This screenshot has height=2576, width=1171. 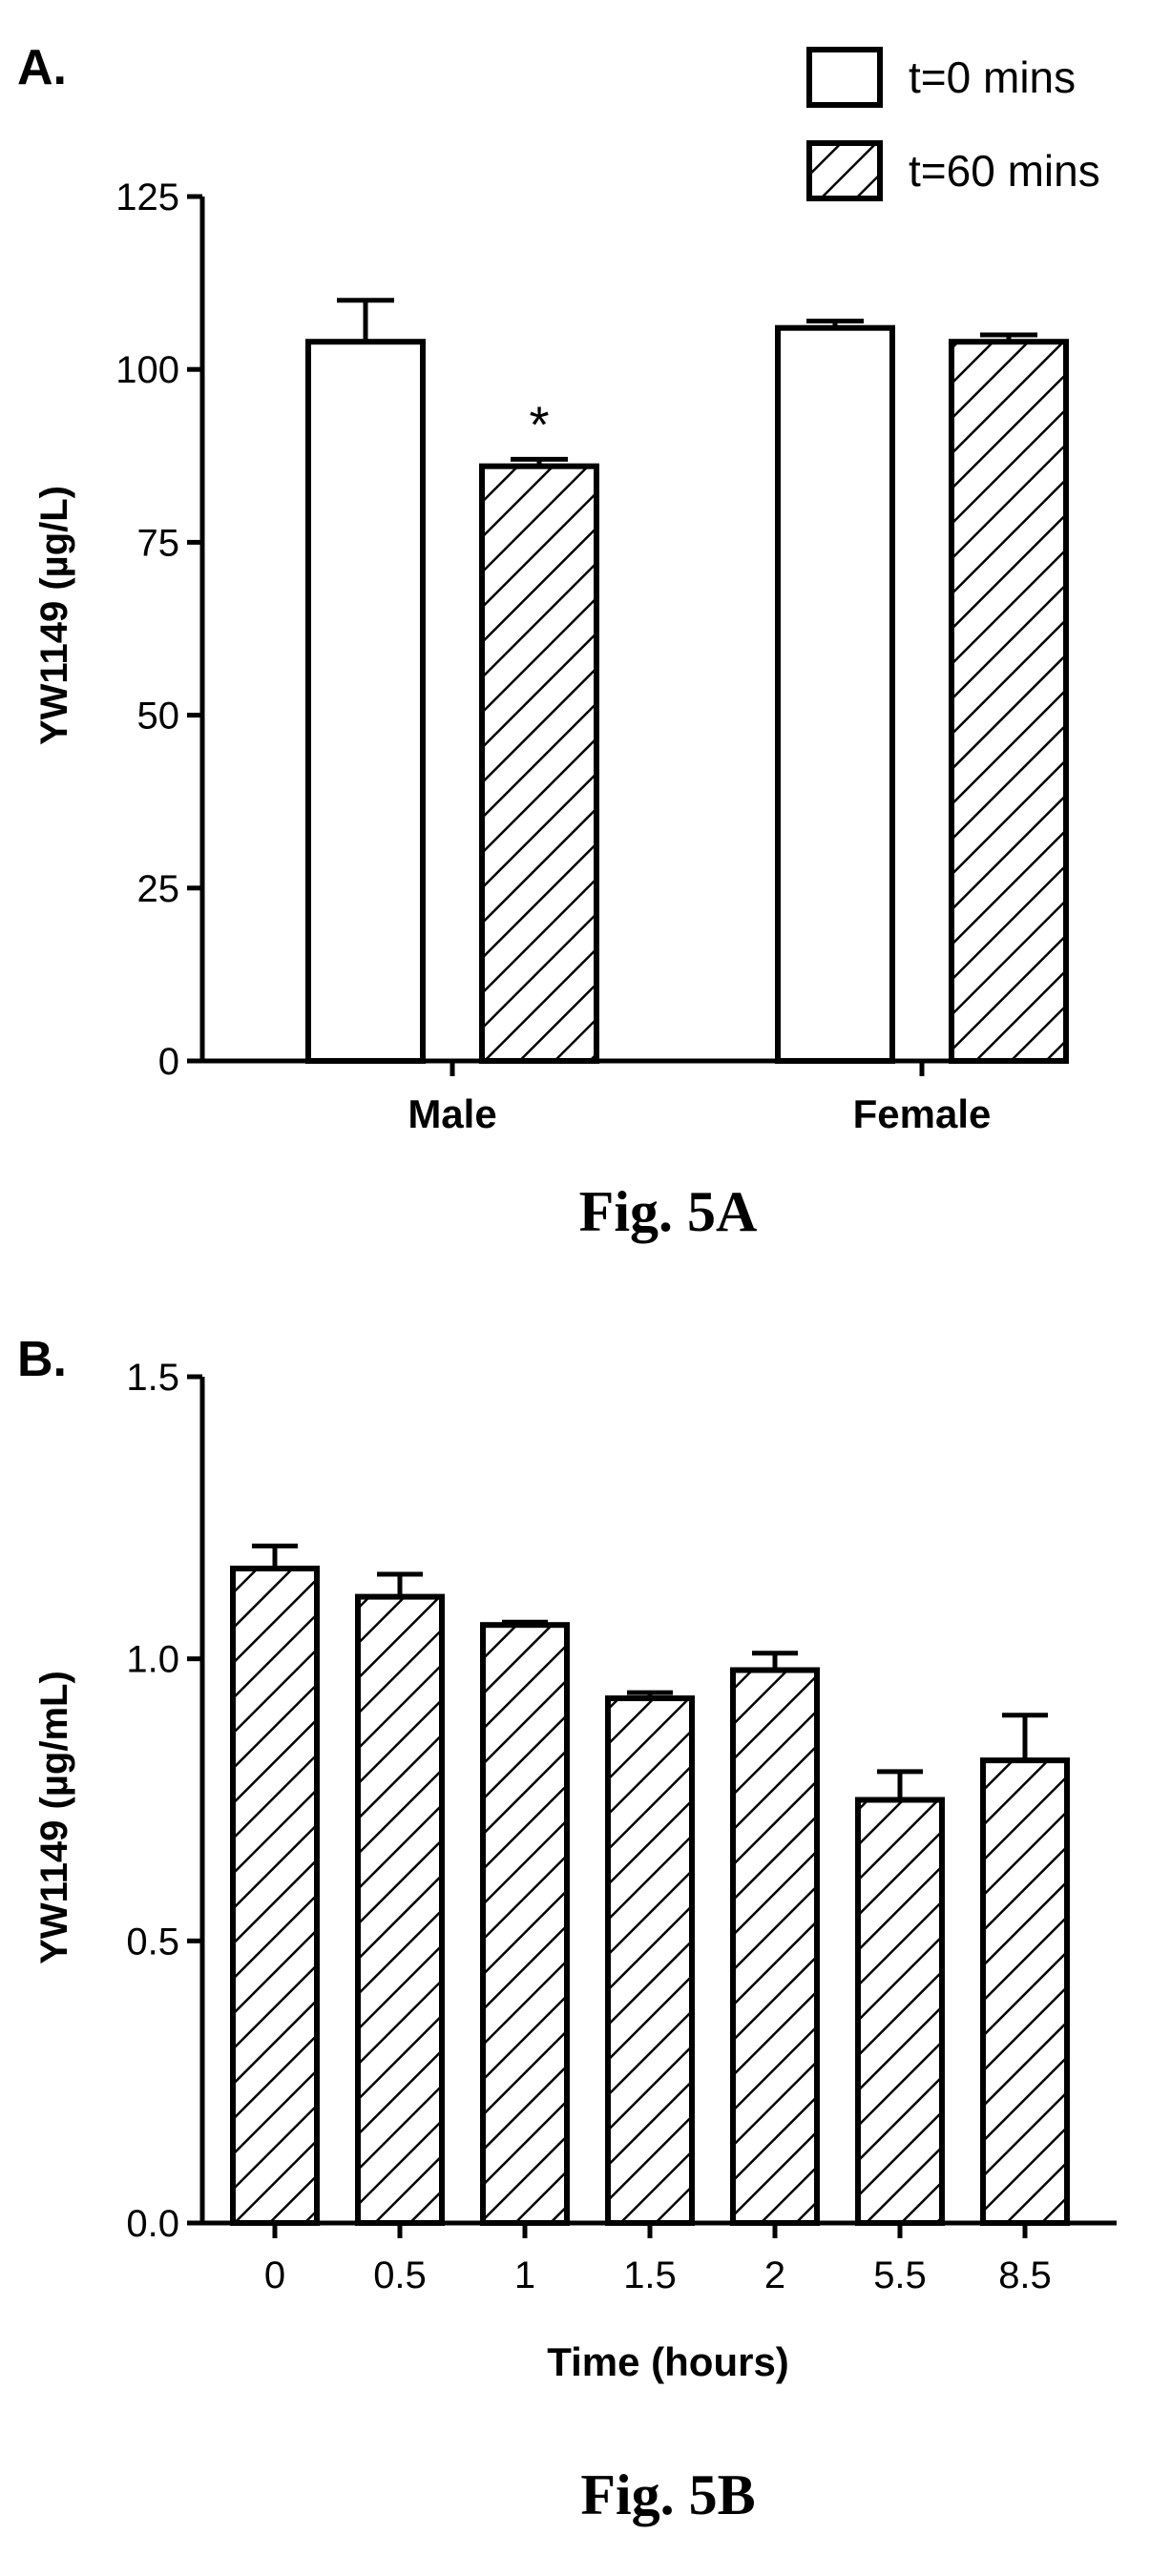 What do you see at coordinates (158, 543) in the screenshot?
I see `y-tick-label: 75` at bounding box center [158, 543].